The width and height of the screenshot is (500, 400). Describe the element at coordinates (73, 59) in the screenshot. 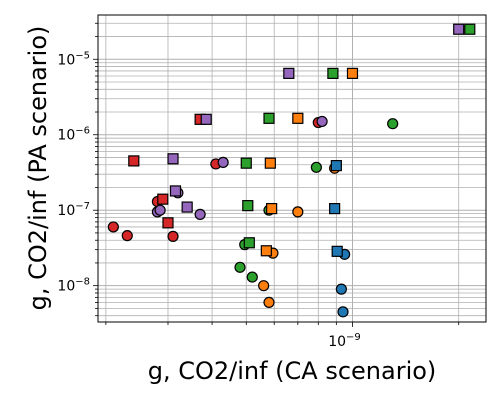

I see `y-tick-label: 10⁻⁵` at that location.